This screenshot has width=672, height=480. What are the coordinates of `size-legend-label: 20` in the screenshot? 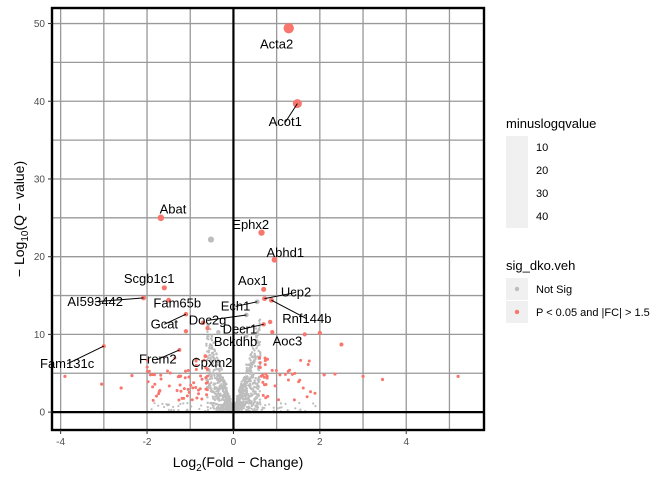 It's located at (542, 171).